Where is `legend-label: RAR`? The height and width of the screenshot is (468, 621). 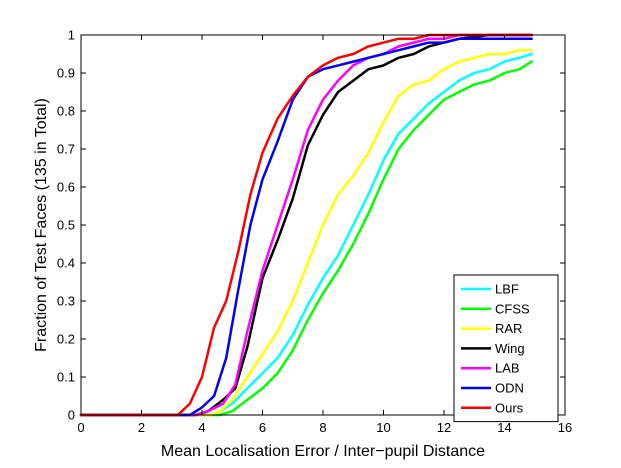 legend-label: RAR is located at coordinates (508, 328).